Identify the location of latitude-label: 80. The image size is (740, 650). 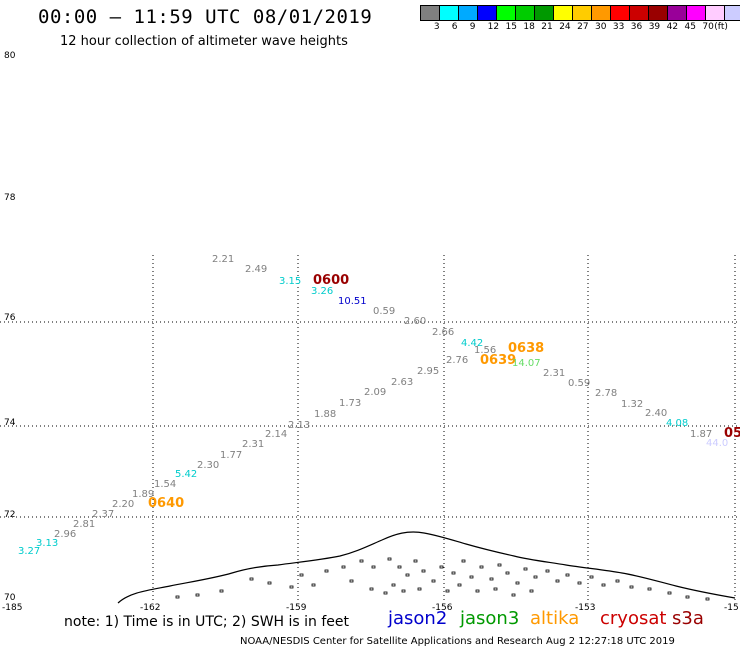
(10, 56).